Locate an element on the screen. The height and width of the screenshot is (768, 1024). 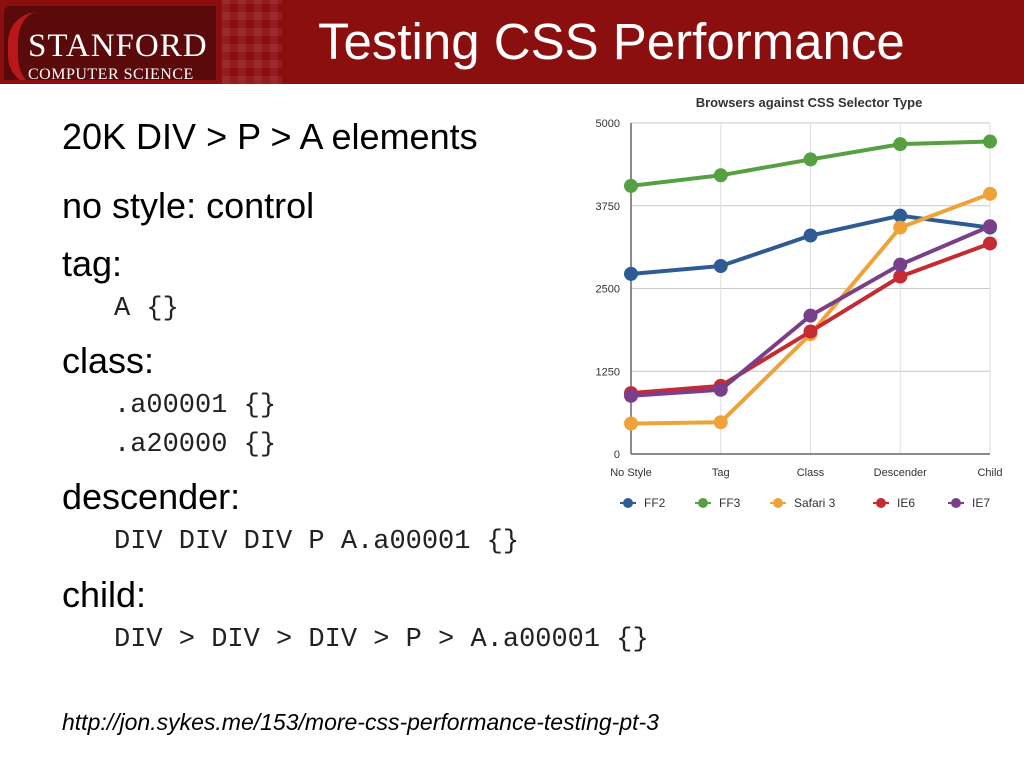
y-tick-label: 0 is located at coordinates (617, 455).